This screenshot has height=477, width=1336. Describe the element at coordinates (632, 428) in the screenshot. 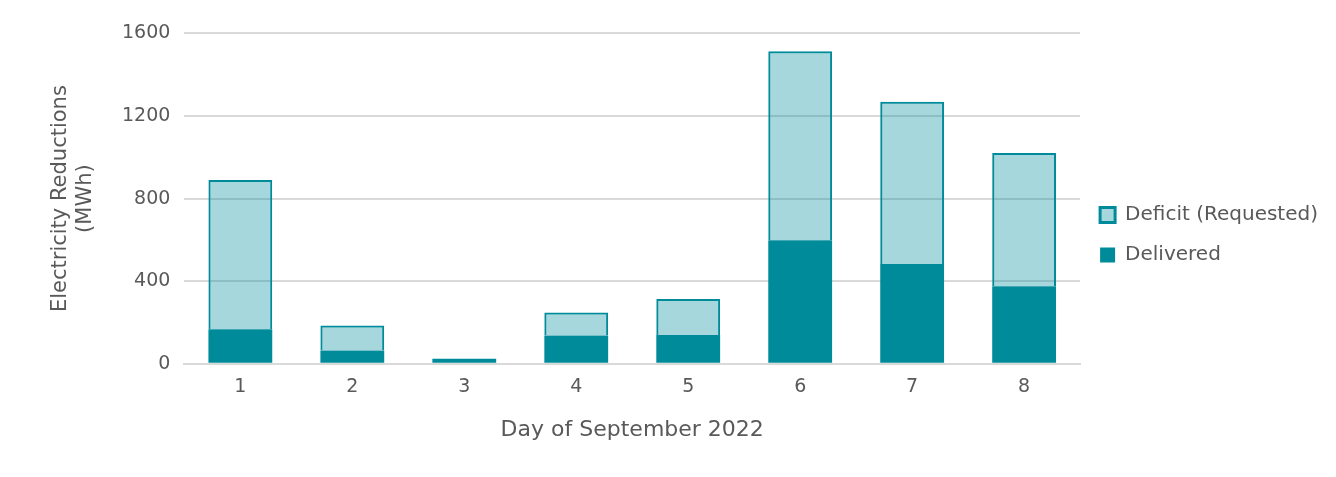

I see `x-axis-title: Day of September 2022` at that location.